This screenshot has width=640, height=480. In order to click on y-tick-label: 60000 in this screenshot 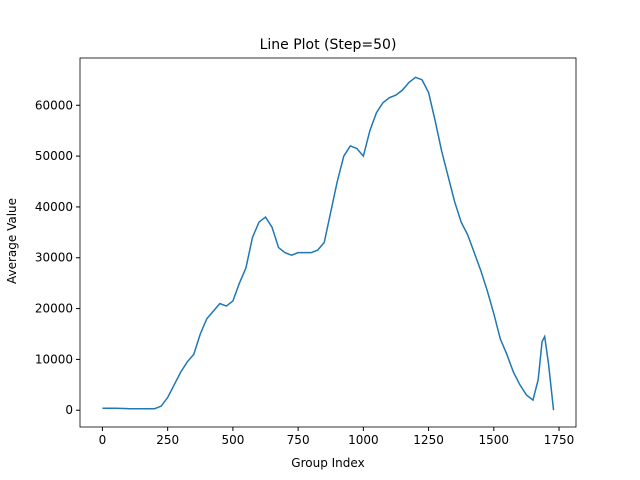, I will do `click(54, 105)`.